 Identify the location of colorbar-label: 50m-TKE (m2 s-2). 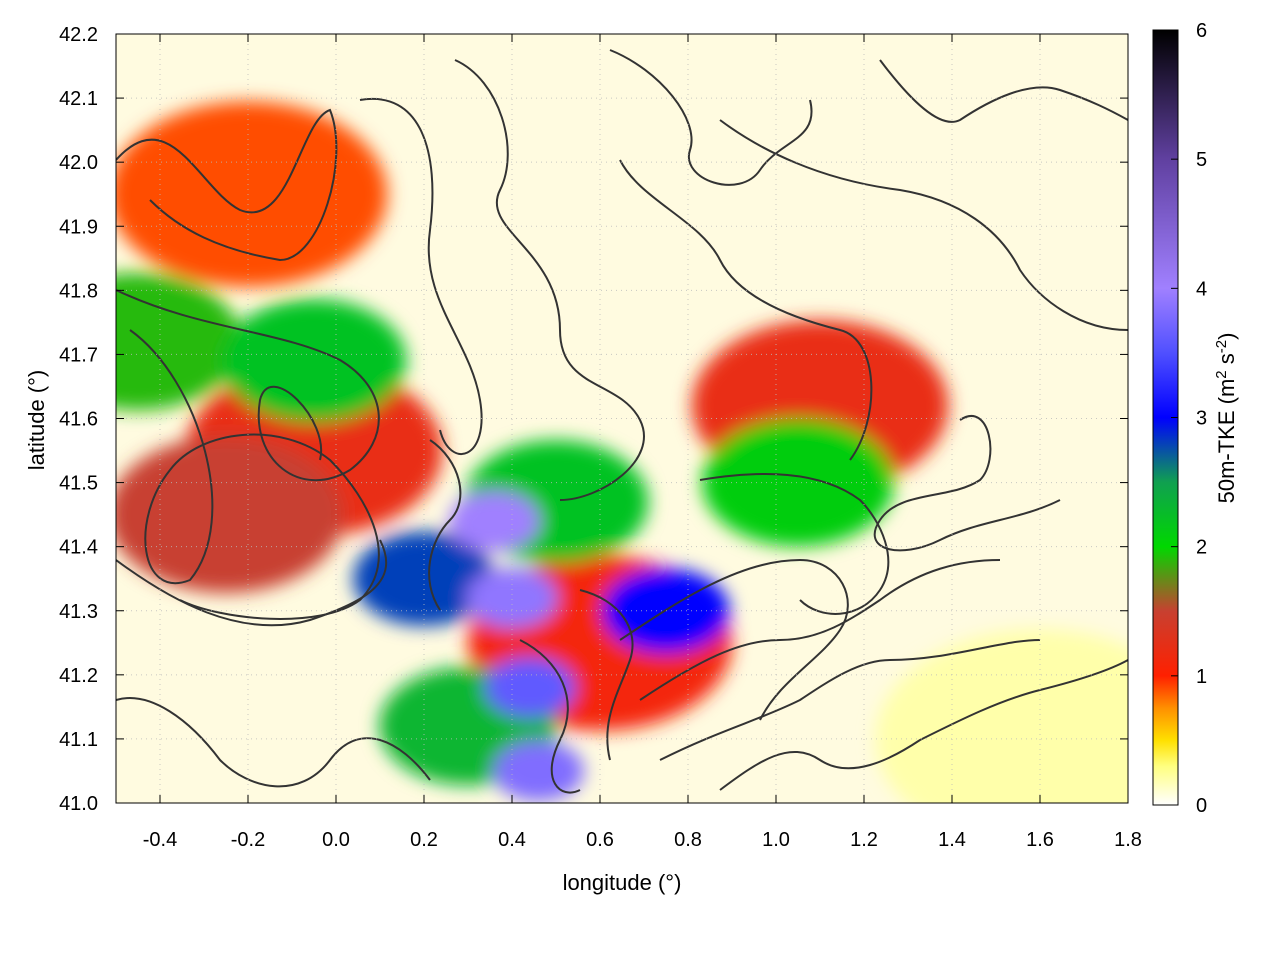
(1226, 418).